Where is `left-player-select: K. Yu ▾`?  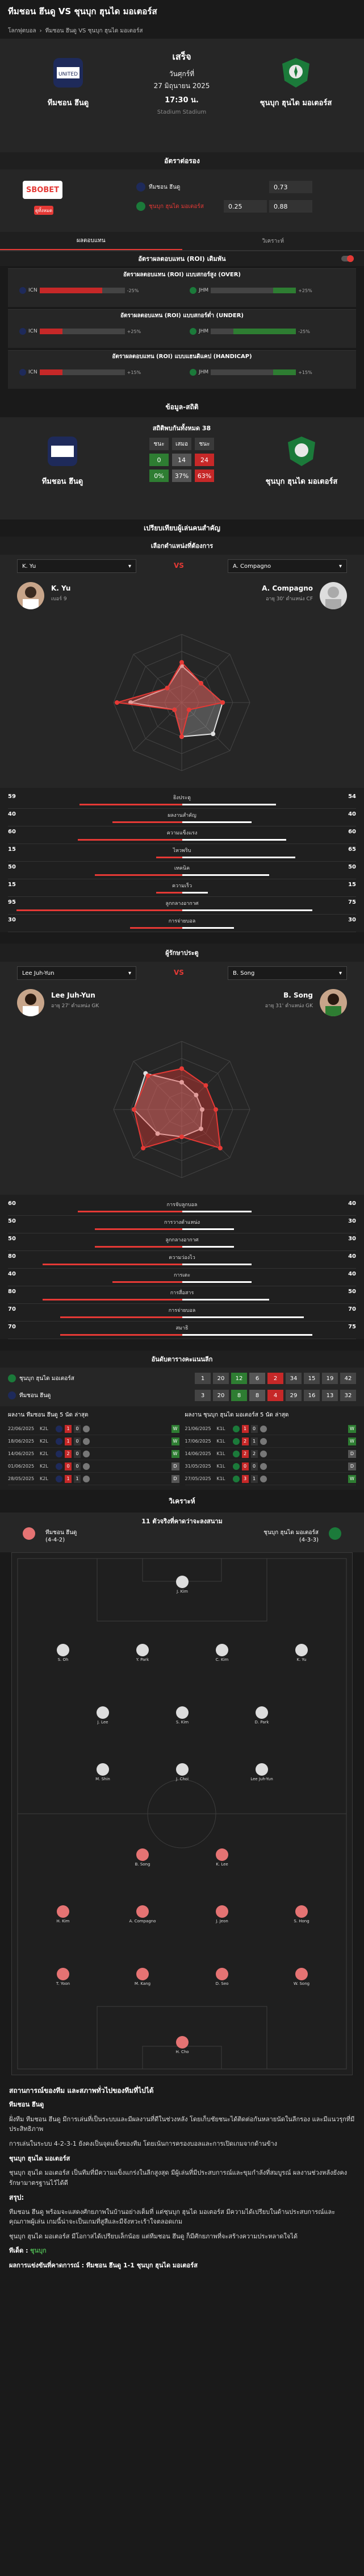
left-player-select: K. Yu ▾ is located at coordinates (76, 566).